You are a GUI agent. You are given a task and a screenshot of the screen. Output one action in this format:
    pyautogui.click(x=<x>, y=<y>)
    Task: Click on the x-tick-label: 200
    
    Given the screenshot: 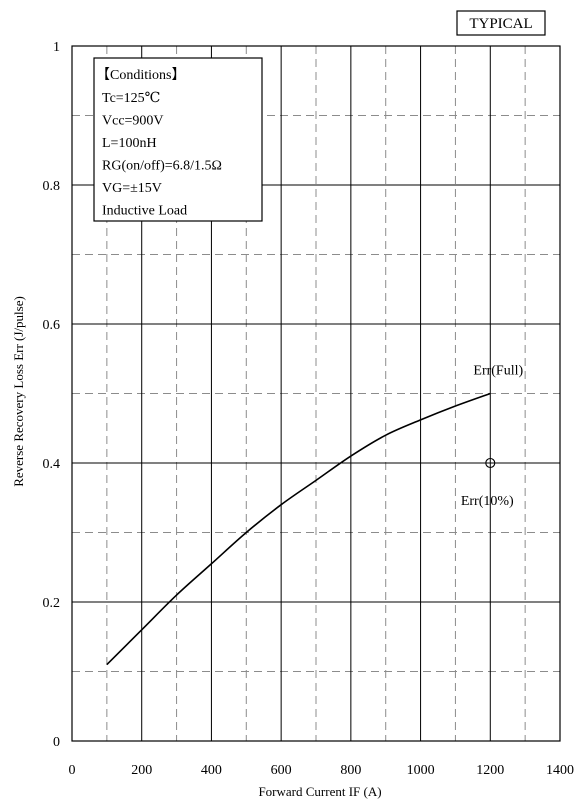 What is the action you would take?
    pyautogui.click(x=141, y=770)
    